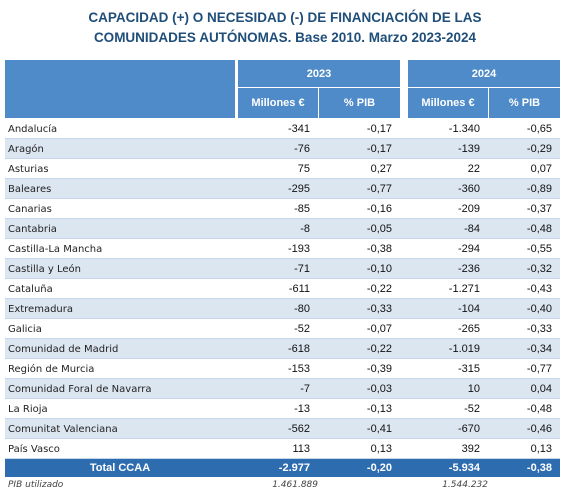 The height and width of the screenshot is (501, 571). Describe the element at coordinates (379, 269) in the screenshot. I see `cell-value: -0,10` at that location.